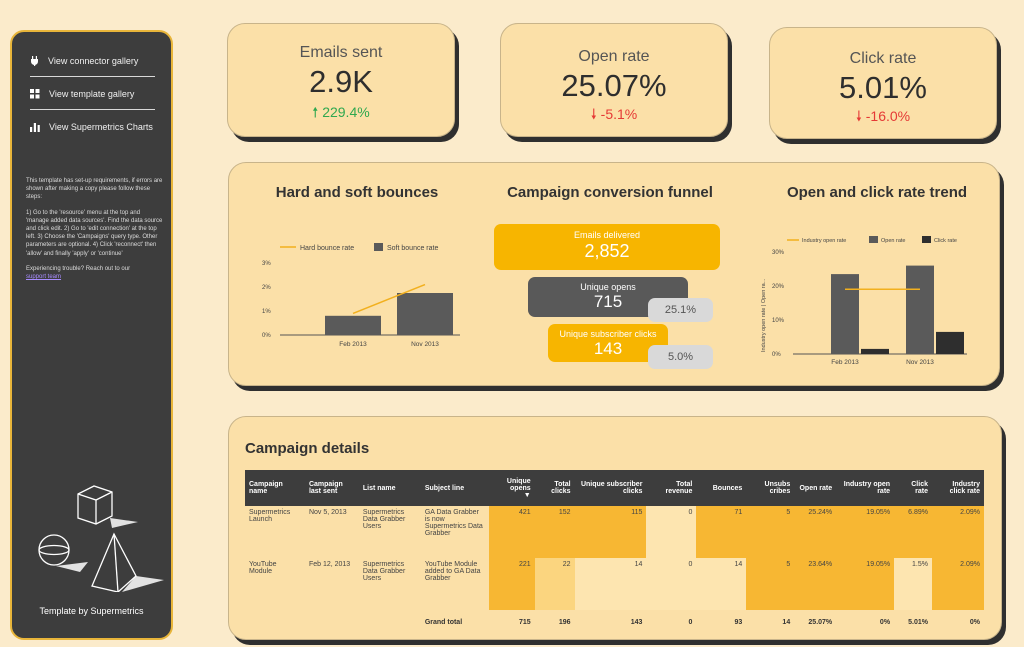  Describe the element at coordinates (443, 622) in the screenshot. I see `table-cell: Grand total` at that location.